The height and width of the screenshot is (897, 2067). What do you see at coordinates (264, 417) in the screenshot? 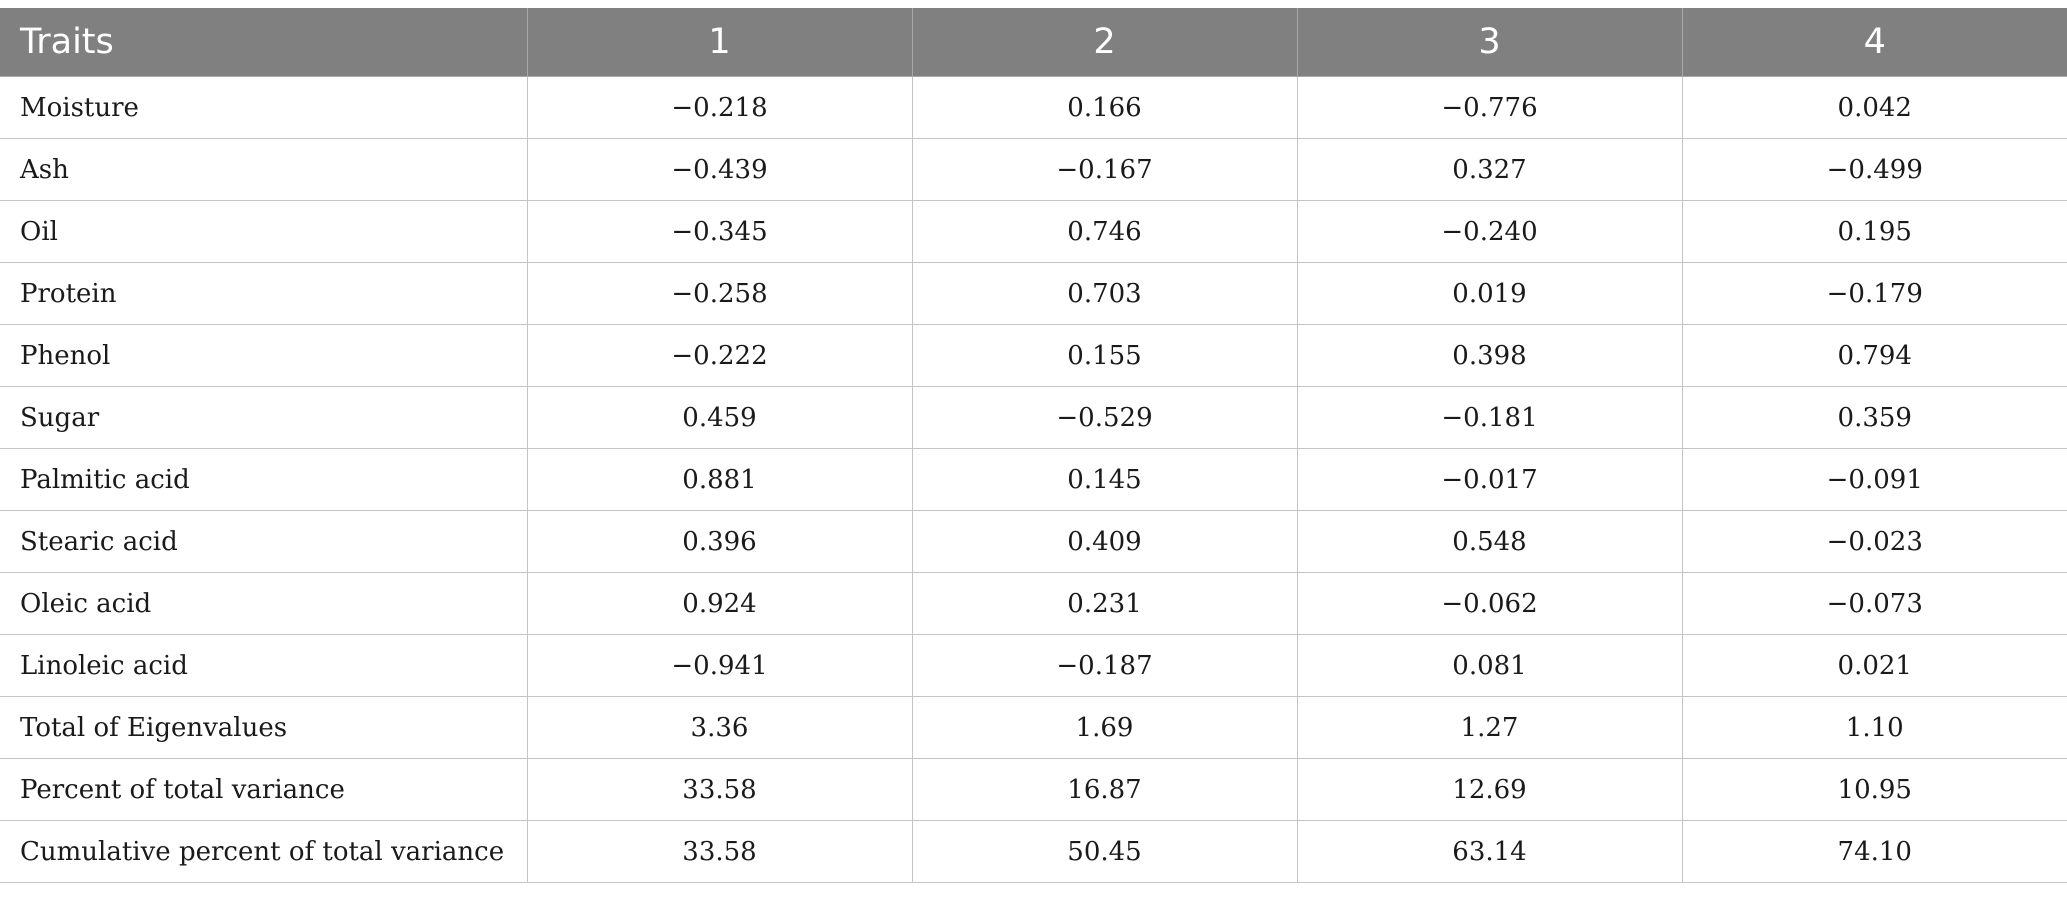
I see `row-label-cell: Sugar` at bounding box center [264, 417].